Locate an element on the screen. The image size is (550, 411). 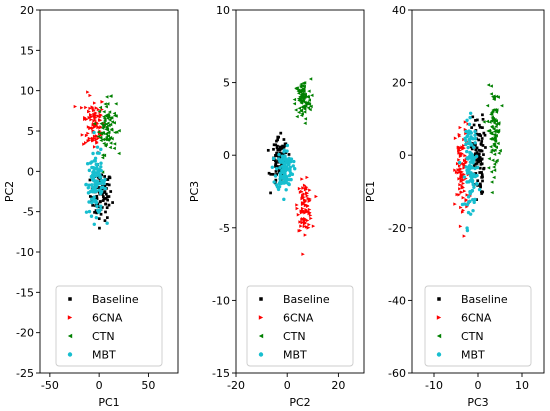
legend-box is located at coordinates (478, 326).